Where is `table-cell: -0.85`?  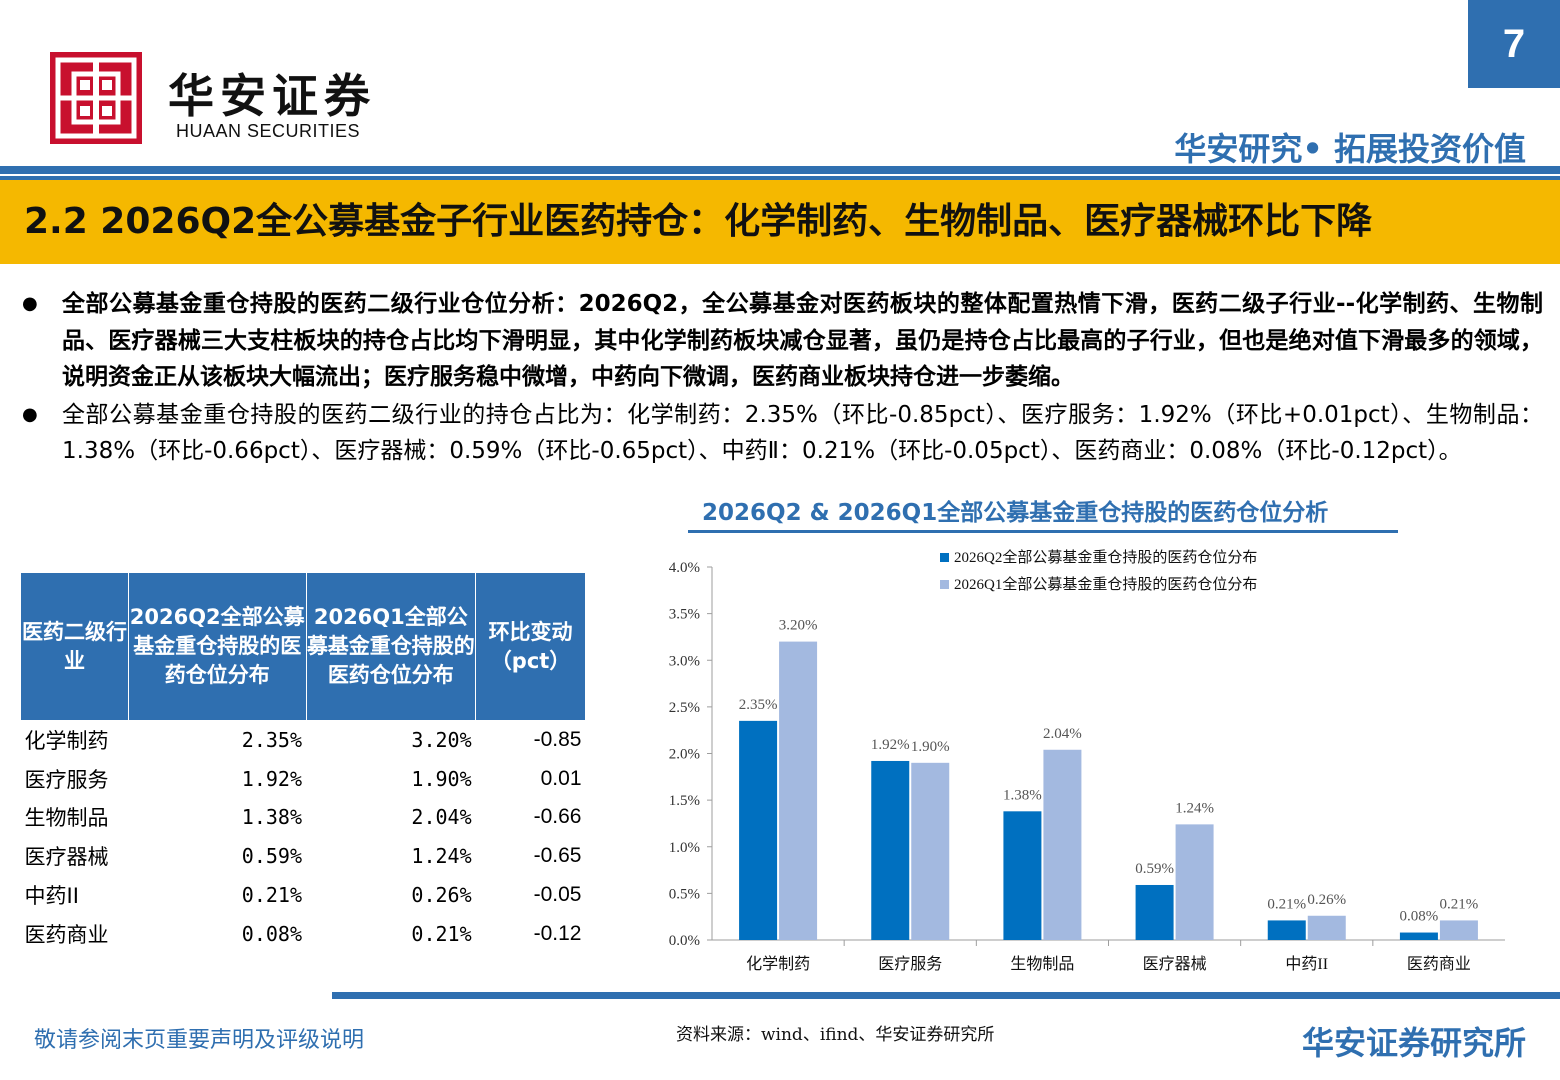
table-cell: -0.85 is located at coordinates (557, 740).